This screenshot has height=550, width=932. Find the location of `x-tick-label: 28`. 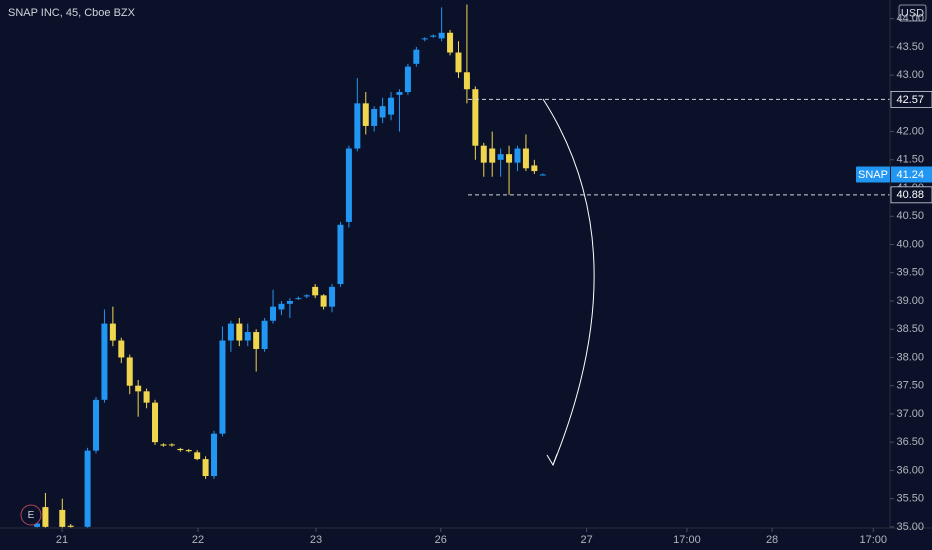

x-tick-label: 28 is located at coordinates (772, 540).